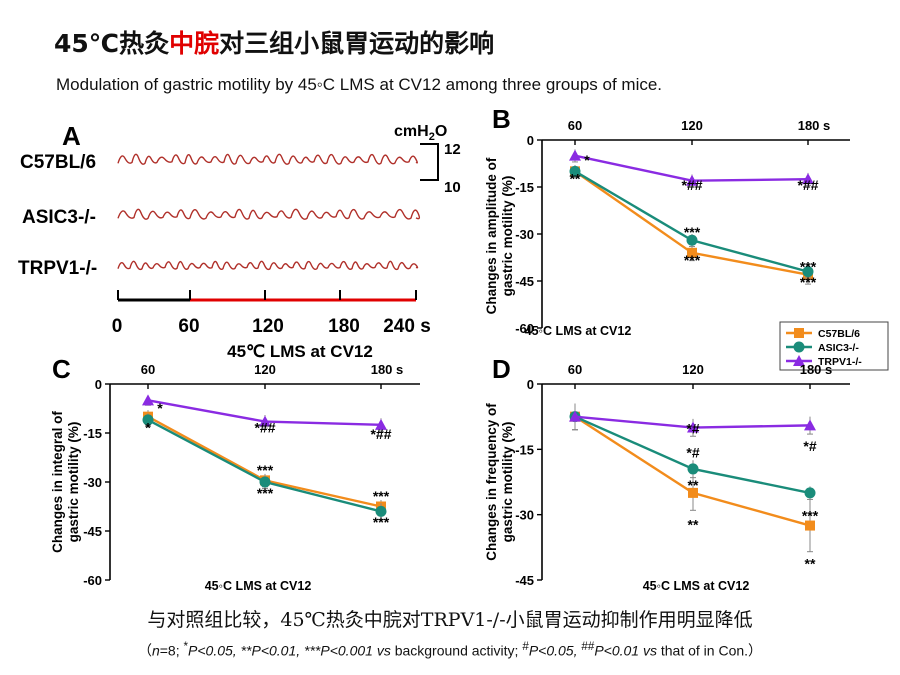  What do you see at coordinates (441, 131) in the screenshot?
I see `unit-part: O` at bounding box center [441, 131].